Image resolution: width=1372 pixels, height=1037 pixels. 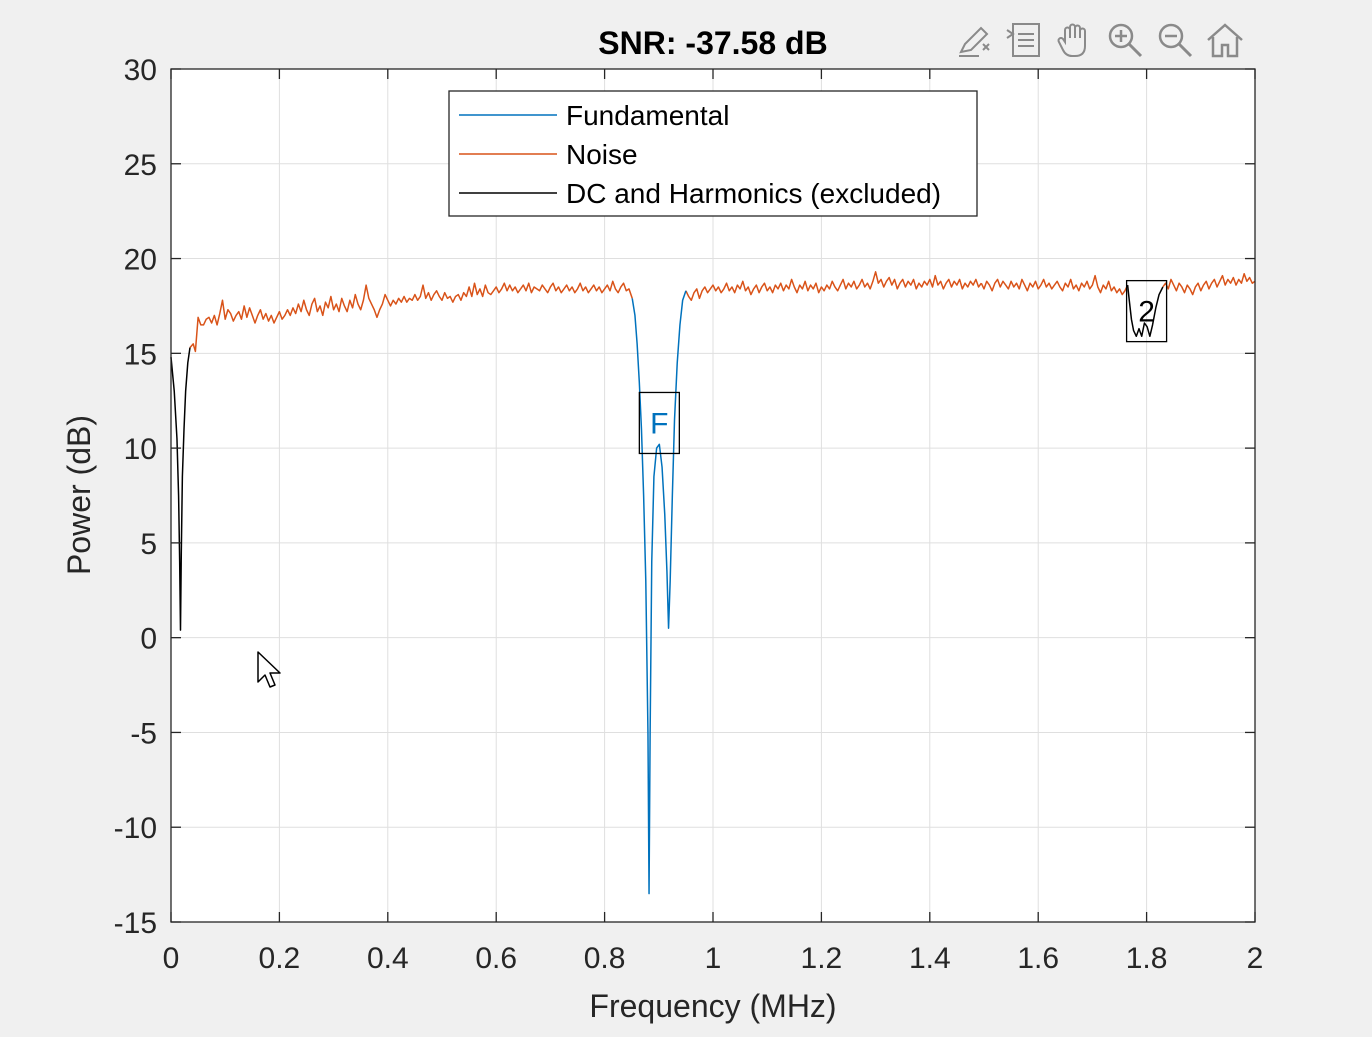 I want to click on y-tick-label: 30, so click(x=140, y=70).